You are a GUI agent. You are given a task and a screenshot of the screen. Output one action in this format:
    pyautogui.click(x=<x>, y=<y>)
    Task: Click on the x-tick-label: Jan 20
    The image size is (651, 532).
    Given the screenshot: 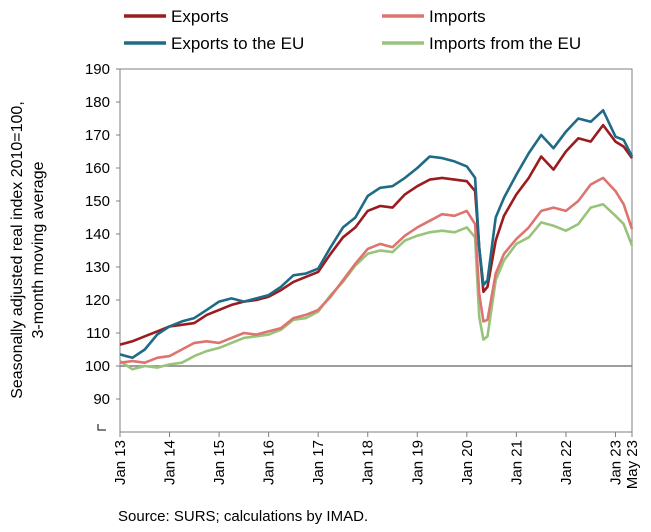 What is the action you would take?
    pyautogui.click(x=467, y=462)
    